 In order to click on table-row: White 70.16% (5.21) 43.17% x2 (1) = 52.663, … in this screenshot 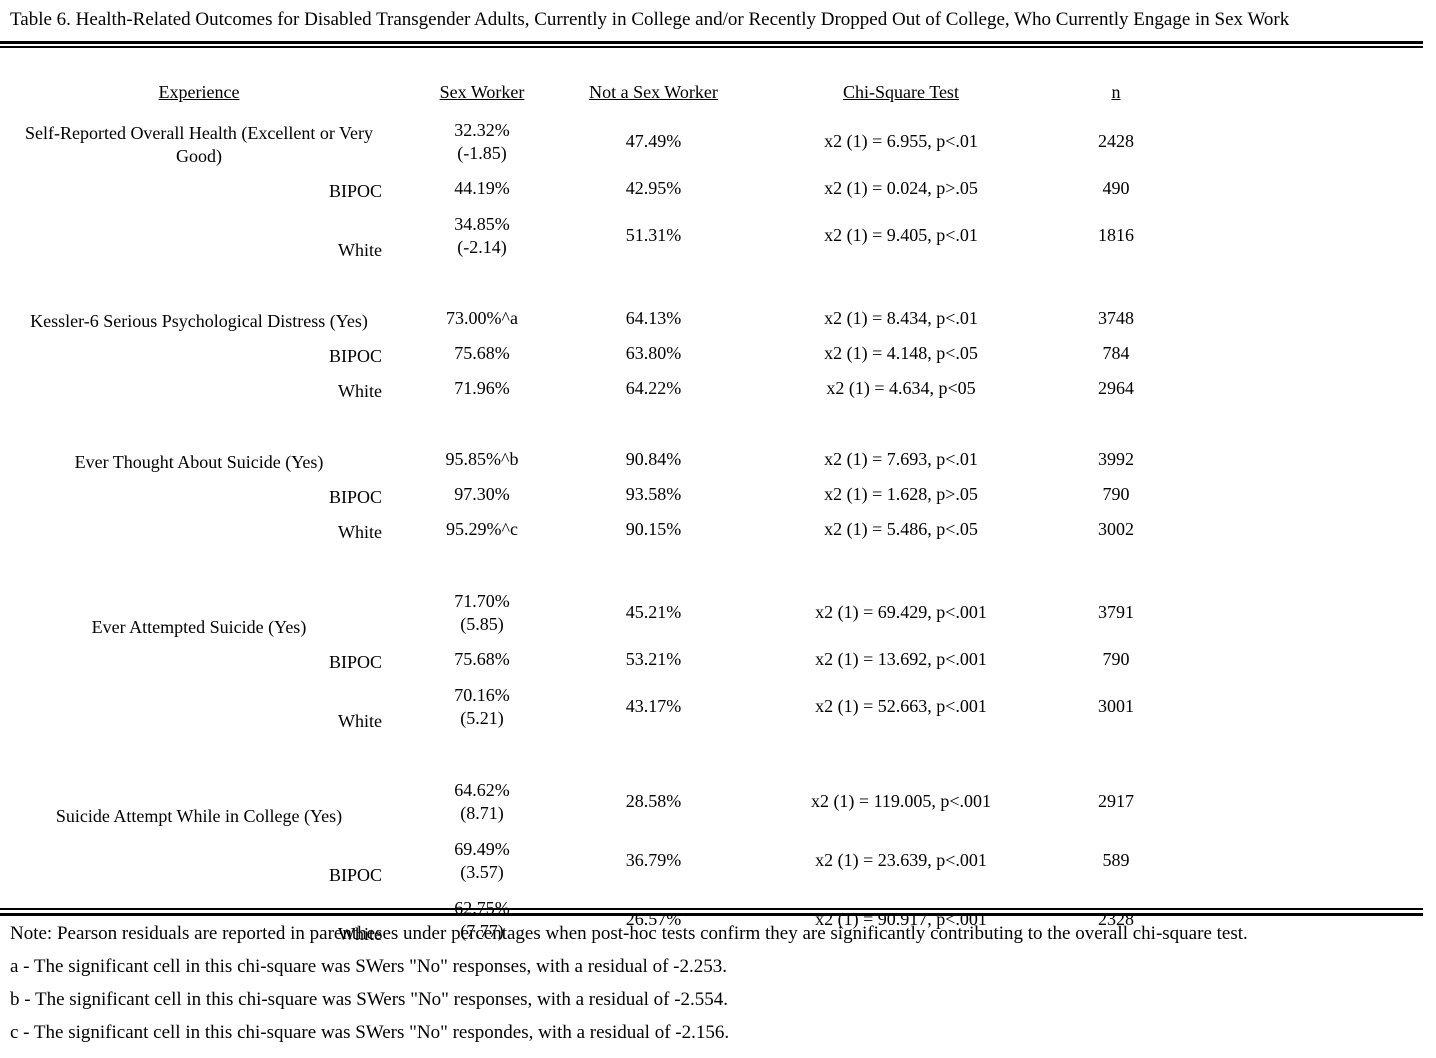, I will do `click(585, 706)`.